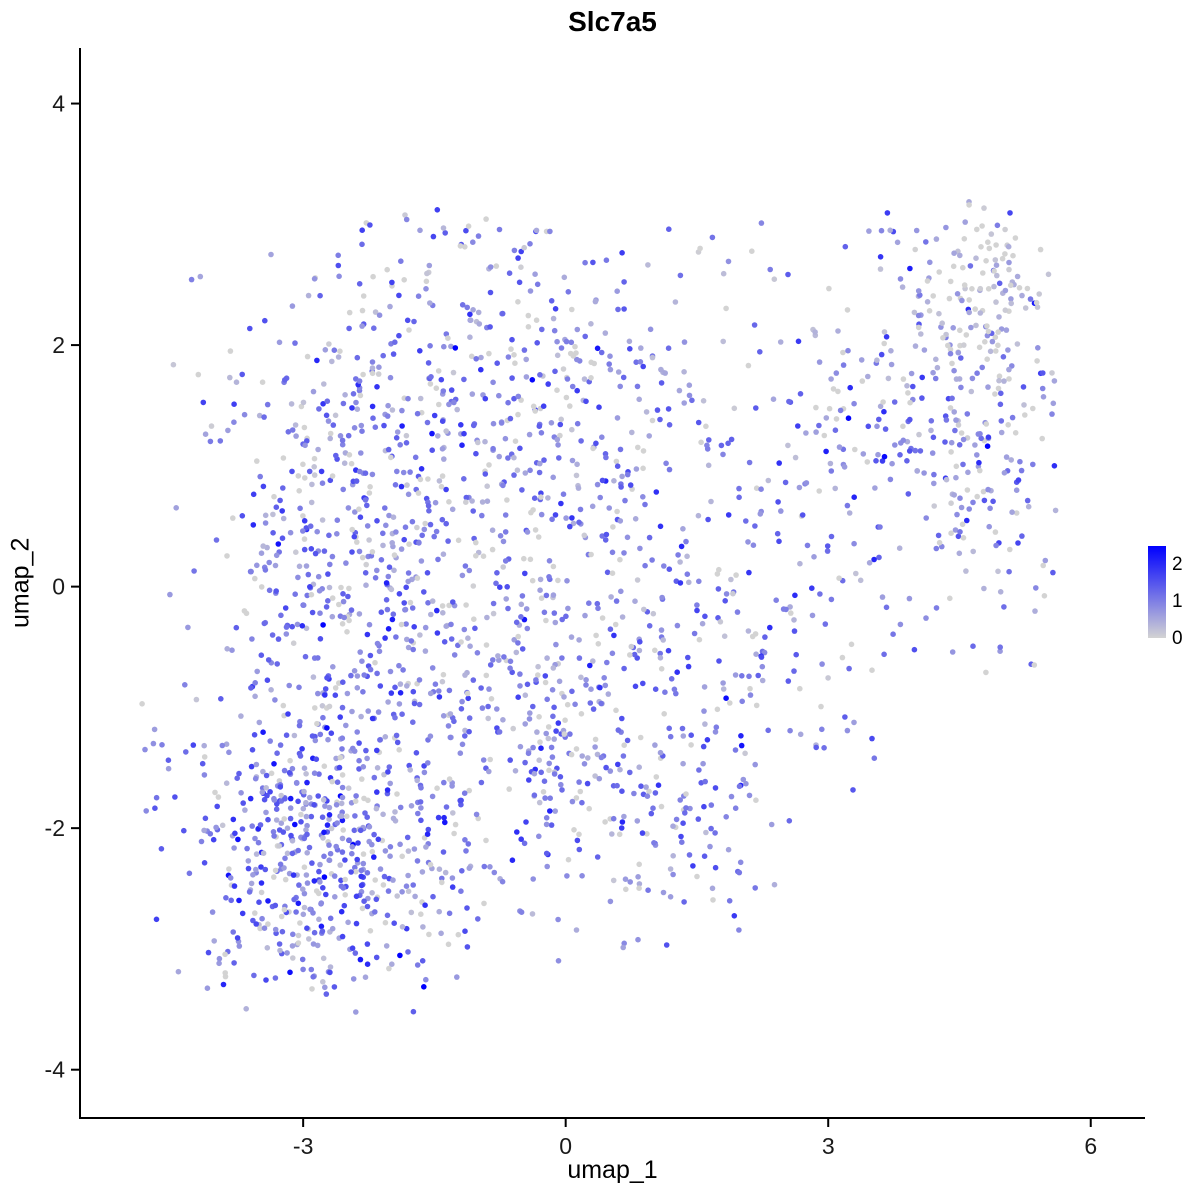 Image resolution: width=1200 pixels, height=1200 pixels. I want to click on legend-ticks: 2 1 0, so click(1186, 597).